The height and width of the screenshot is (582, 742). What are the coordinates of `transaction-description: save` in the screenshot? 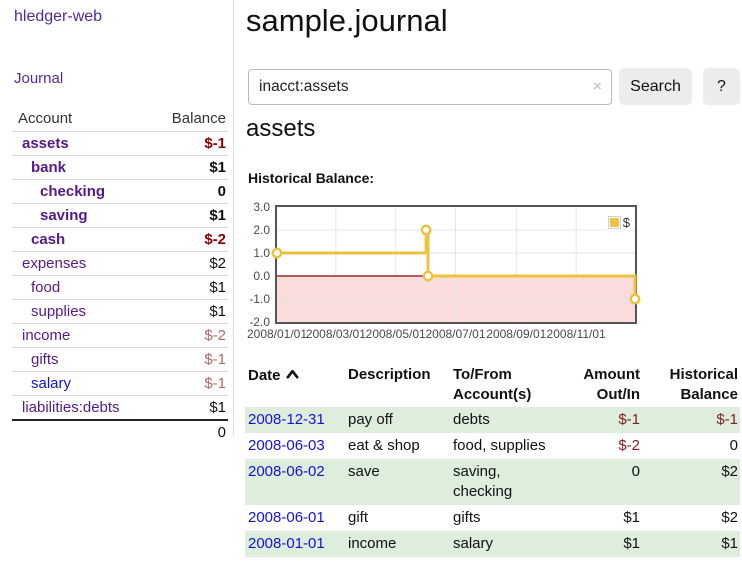 It's located at (364, 471).